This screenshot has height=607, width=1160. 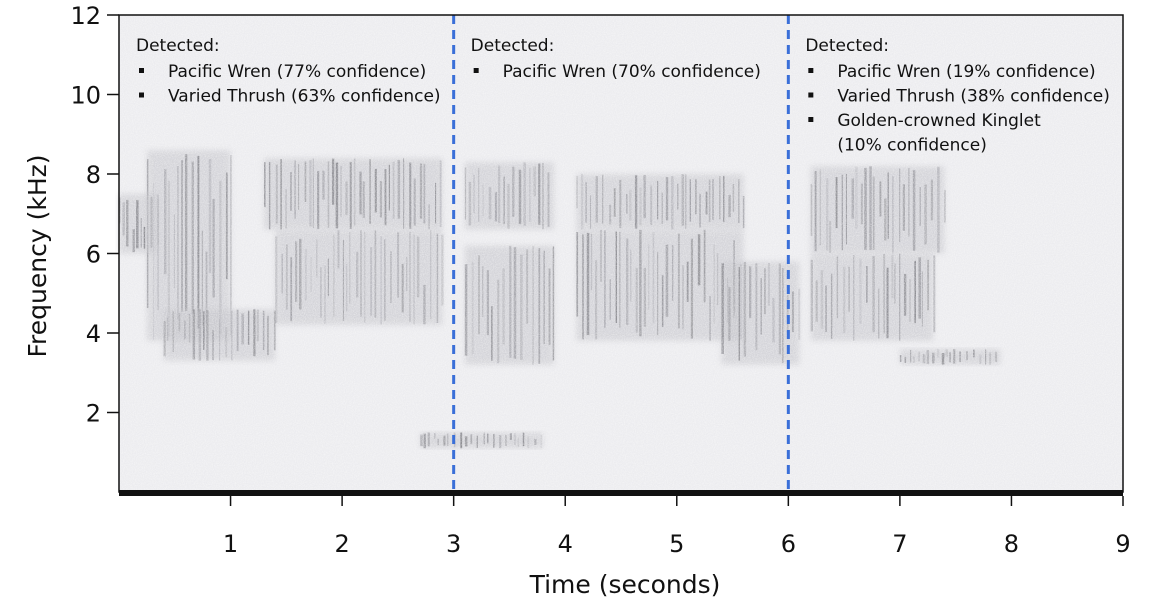 I want to click on x-tick-label: 8, so click(x=1011, y=544).